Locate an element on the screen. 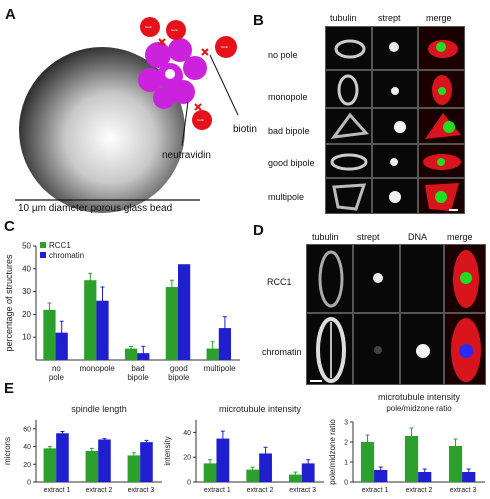 Image resolution: width=490 pixels, height=499 pixels. chart-e1-xtick-label: extract 2 is located at coordinates (99, 490).